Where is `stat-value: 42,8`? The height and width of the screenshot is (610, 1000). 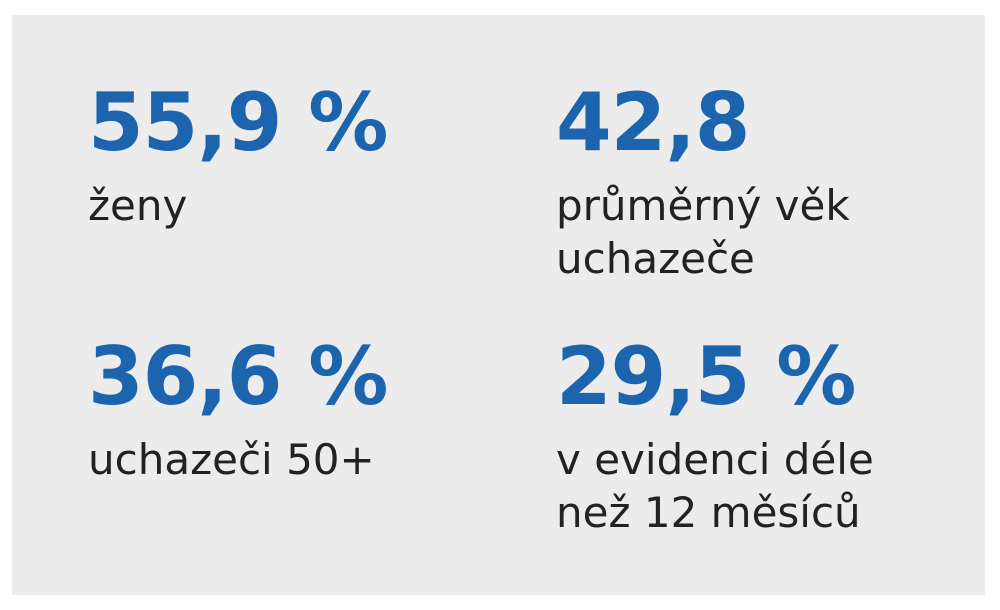 stat-value: 42,8 is located at coordinates (653, 122).